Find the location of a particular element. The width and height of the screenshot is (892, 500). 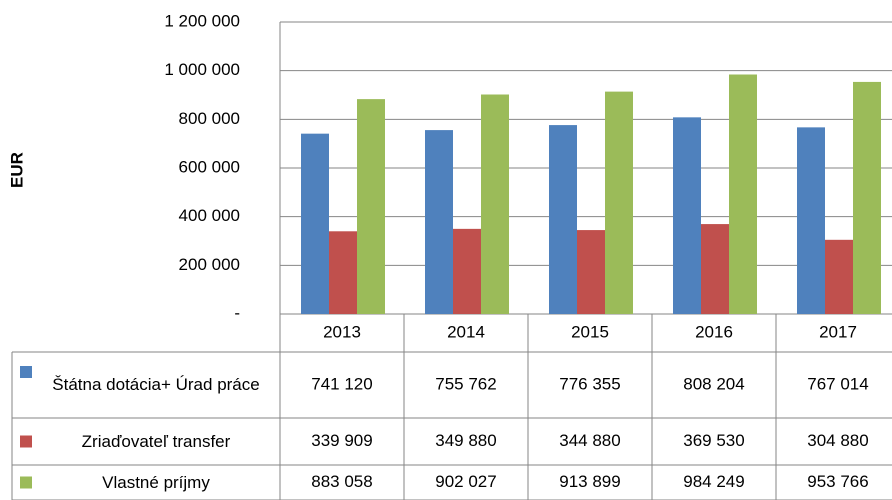

table-value: 808 204 is located at coordinates (713, 383).